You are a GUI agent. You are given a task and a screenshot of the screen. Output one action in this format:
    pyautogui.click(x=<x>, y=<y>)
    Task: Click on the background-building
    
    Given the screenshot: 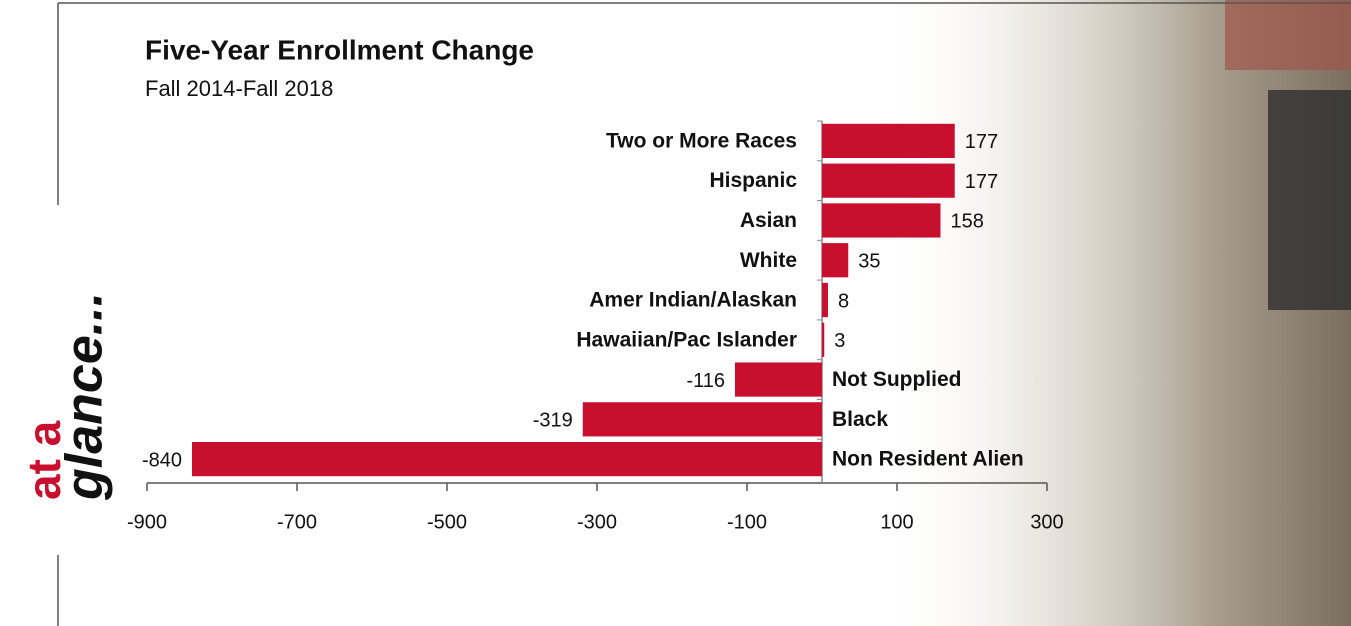 What is the action you would take?
    pyautogui.click(x=1288, y=35)
    